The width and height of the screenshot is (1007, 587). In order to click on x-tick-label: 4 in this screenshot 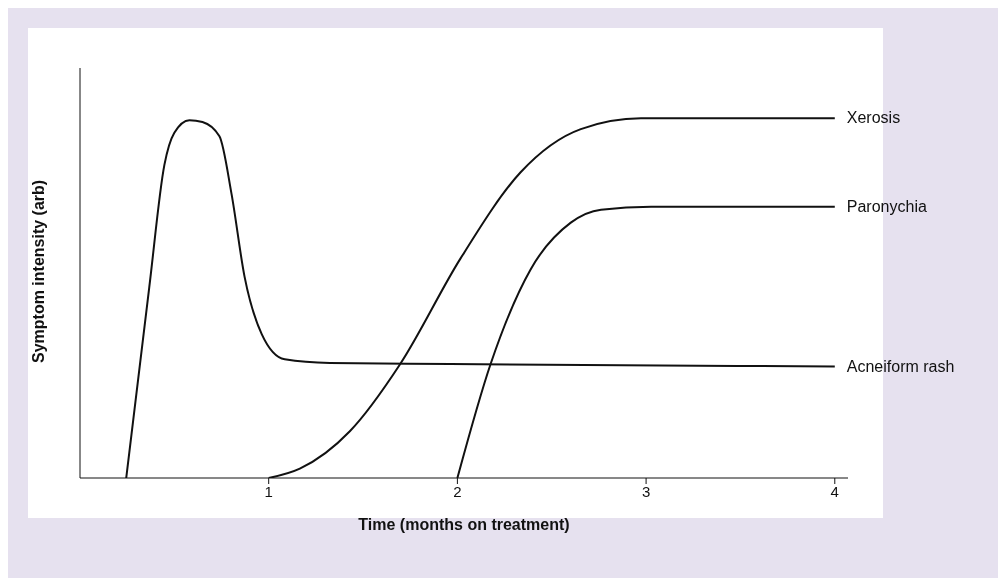, I will do `click(834, 491)`.